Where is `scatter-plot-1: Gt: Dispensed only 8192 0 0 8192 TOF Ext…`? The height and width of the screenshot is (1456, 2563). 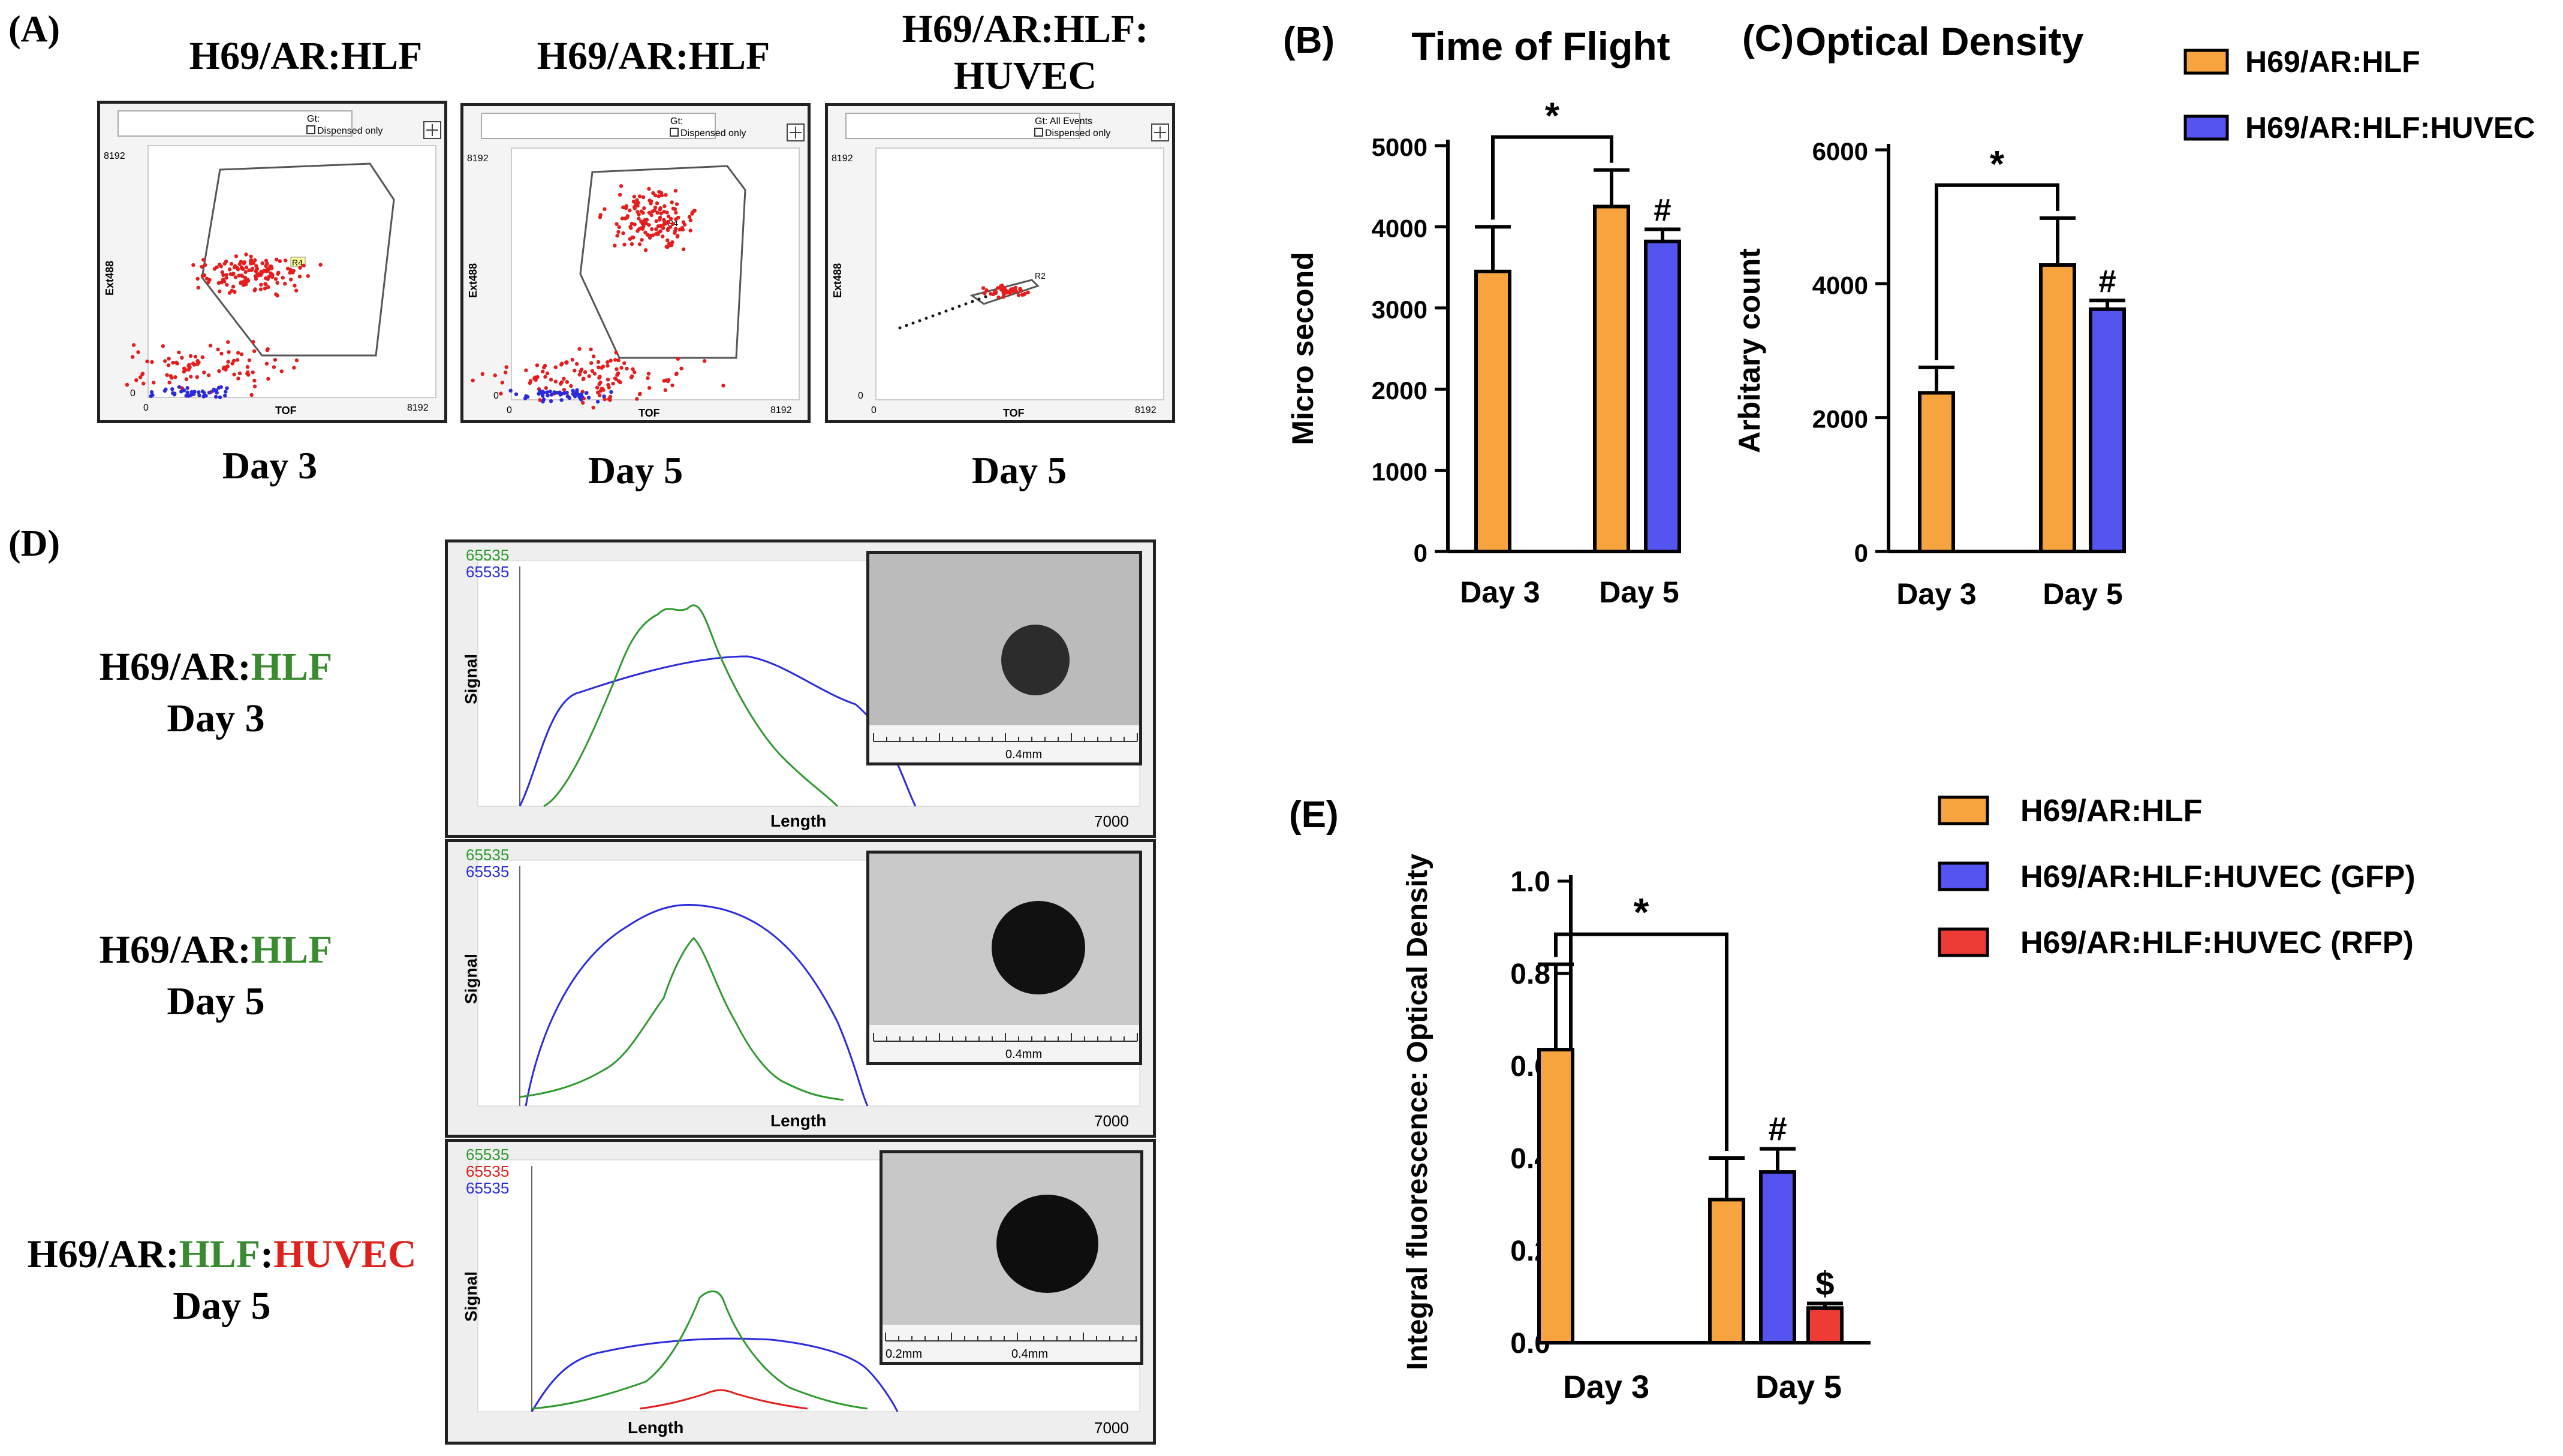 scatter-plot-1: Gt: Dispensed only 8192 0 0 8192 TOF Ext… is located at coordinates (272, 262).